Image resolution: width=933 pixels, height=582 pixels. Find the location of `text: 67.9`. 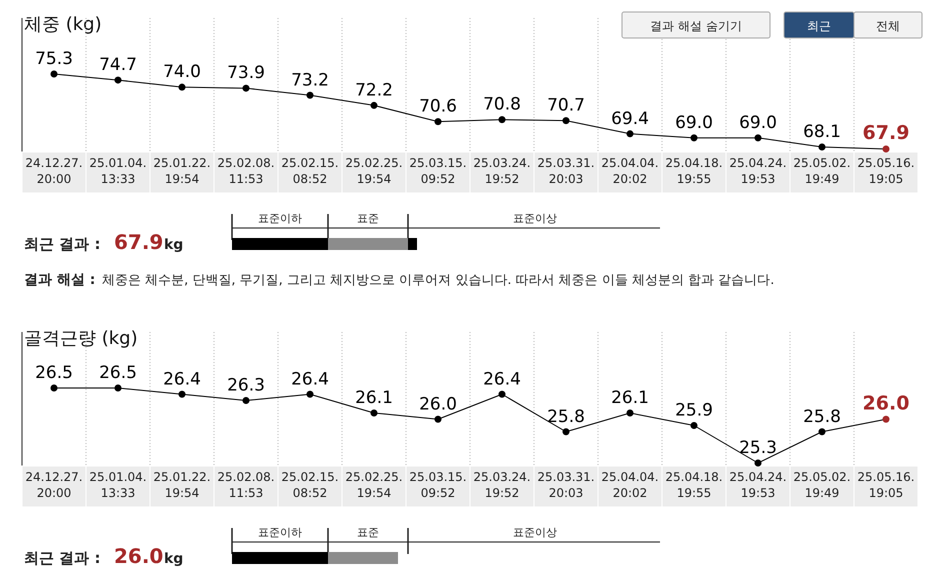

text: 67.9 is located at coordinates (139, 242).